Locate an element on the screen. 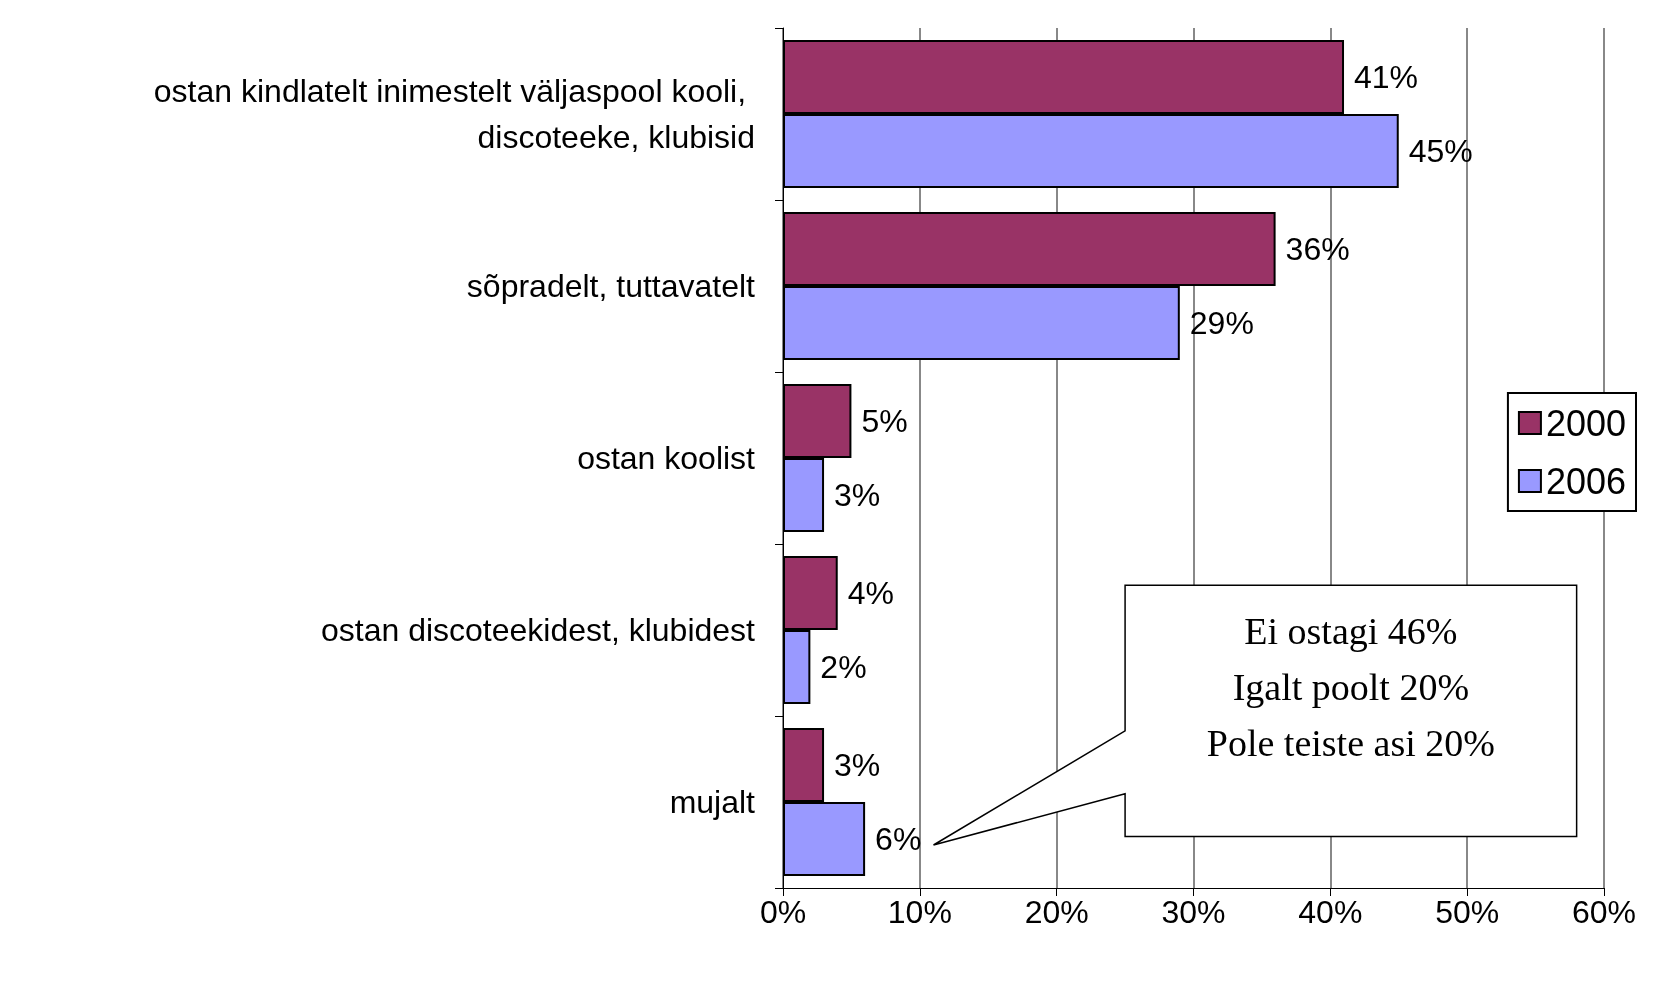 This screenshot has width=1664, height=981. x-tick-label: 0% is located at coordinates (783, 912).